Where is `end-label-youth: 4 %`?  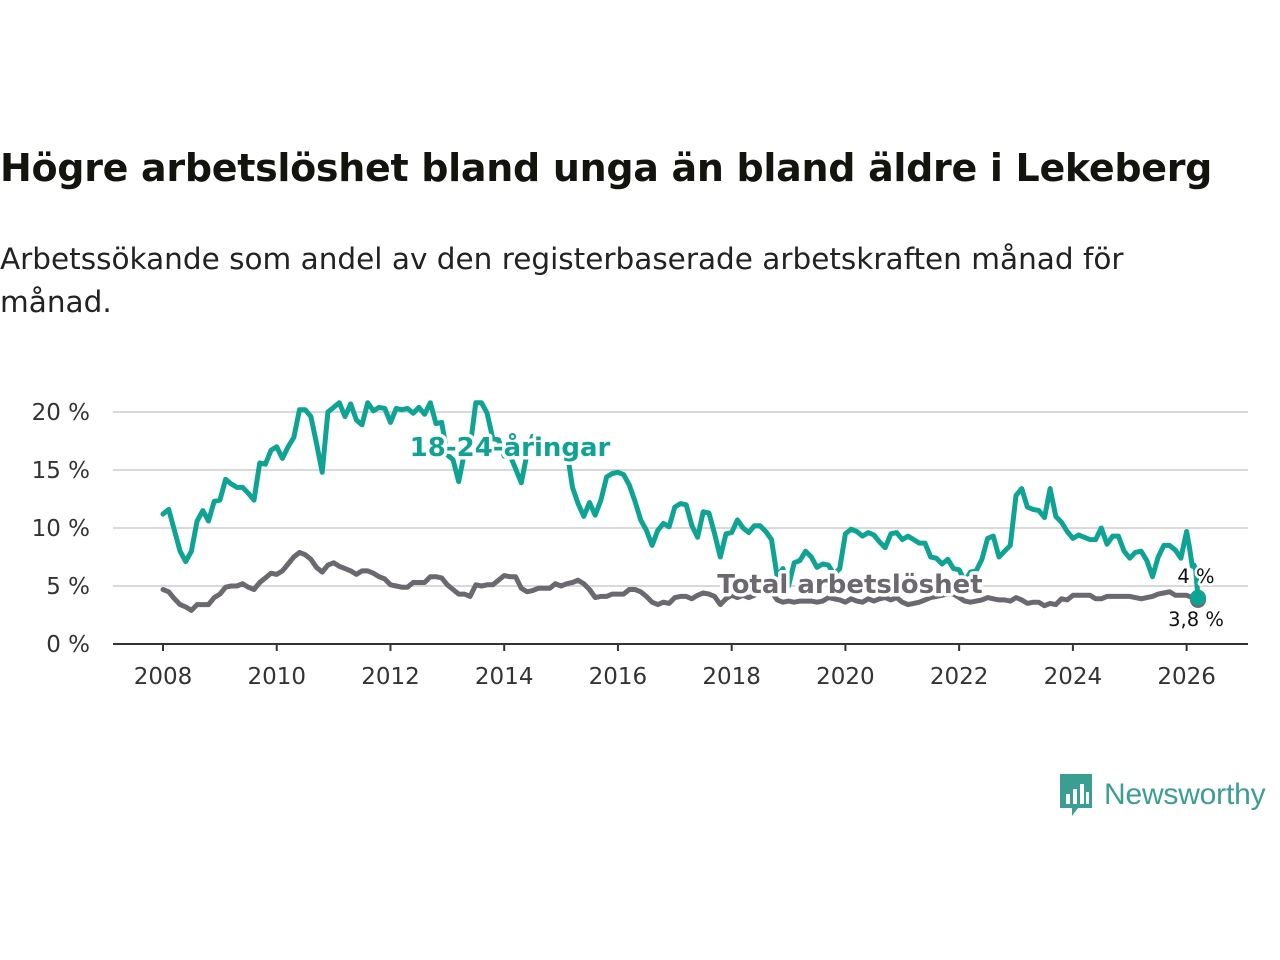
end-label-youth: 4 % is located at coordinates (1195, 576).